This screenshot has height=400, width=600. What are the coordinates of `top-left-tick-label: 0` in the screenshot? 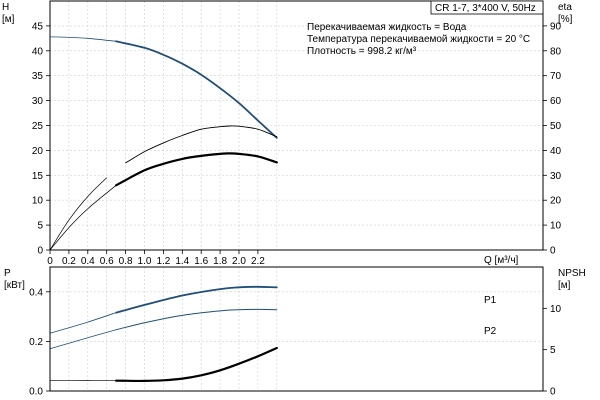 It's located at (40, 251).